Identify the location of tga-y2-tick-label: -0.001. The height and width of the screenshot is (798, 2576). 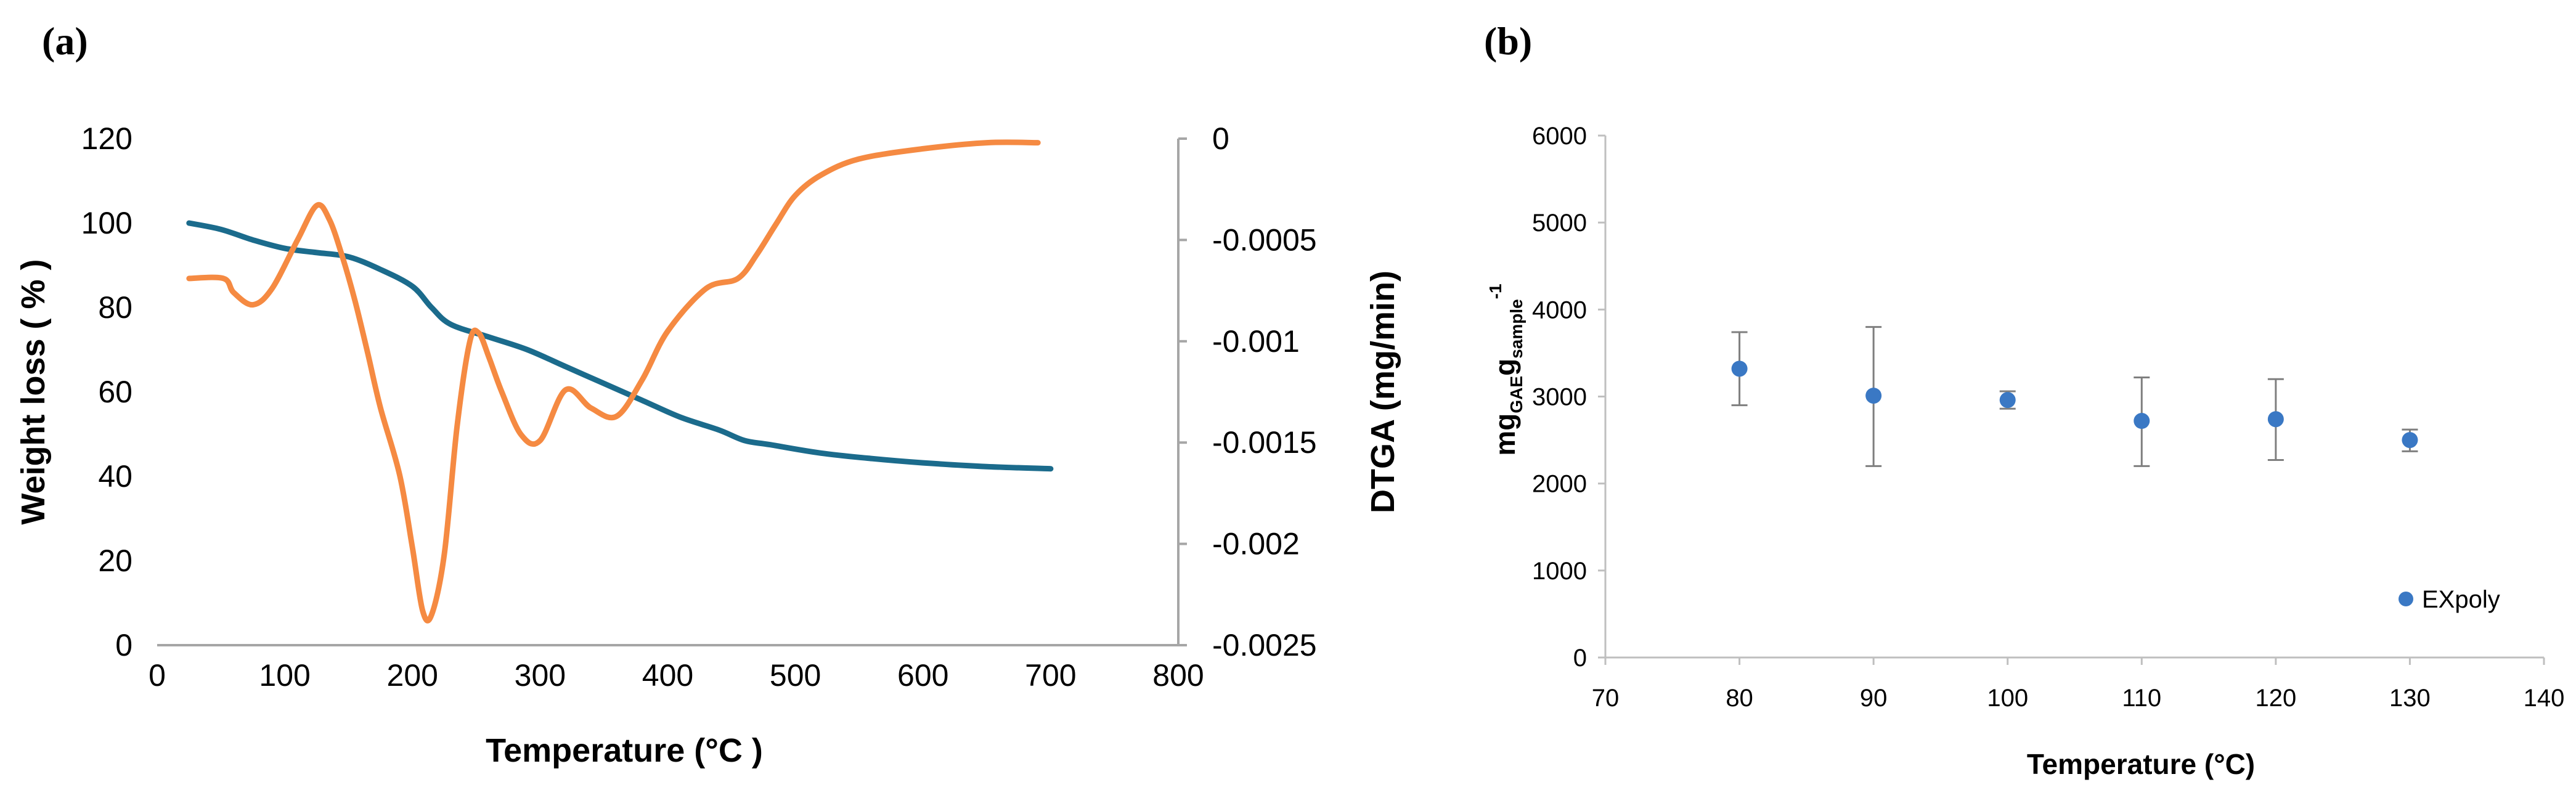
(1256, 341).